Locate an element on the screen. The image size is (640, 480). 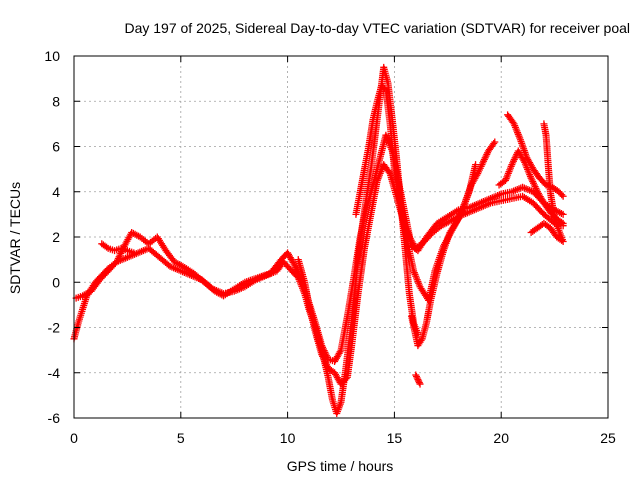
x-tick-label: 5 is located at coordinates (181, 438).